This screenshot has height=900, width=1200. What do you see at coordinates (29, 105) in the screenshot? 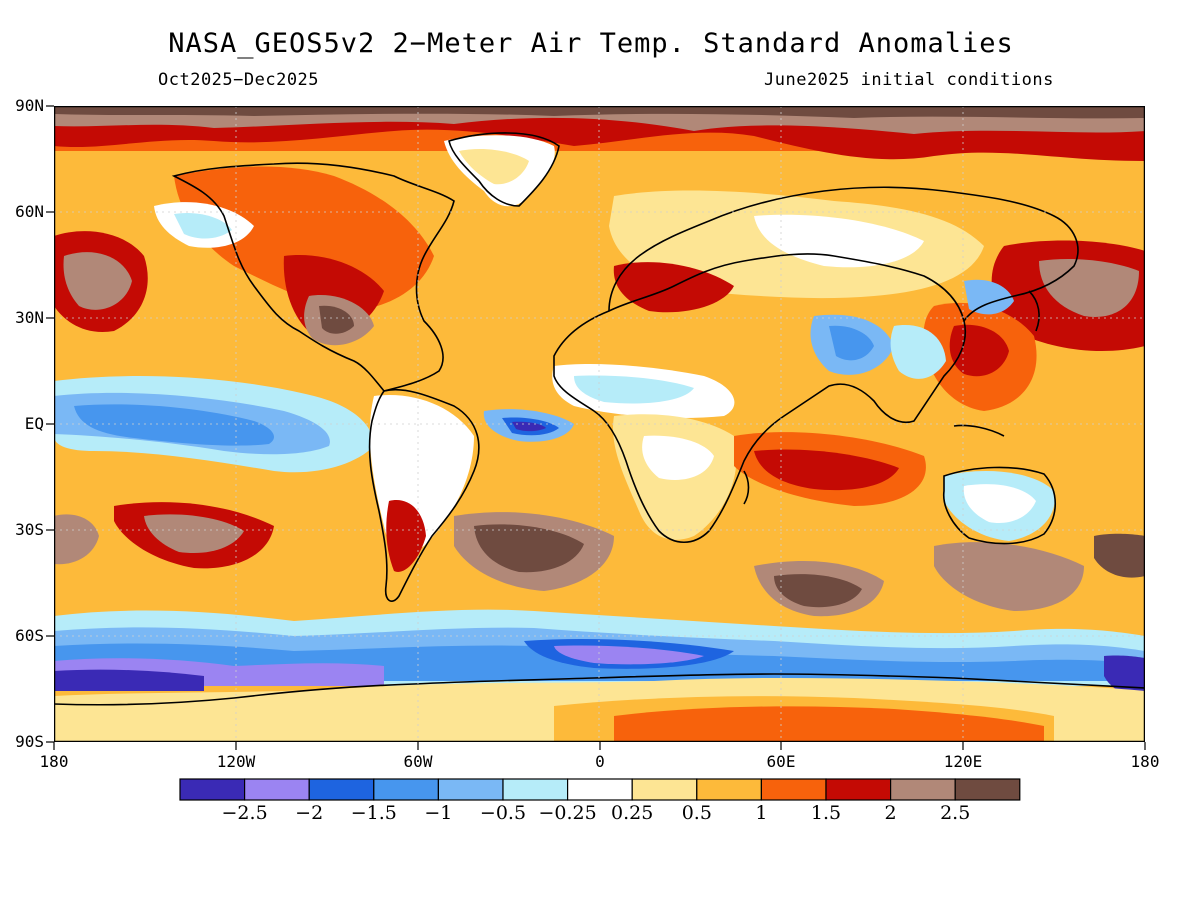
I see `lat-label-90n: 90N` at bounding box center [29, 105].